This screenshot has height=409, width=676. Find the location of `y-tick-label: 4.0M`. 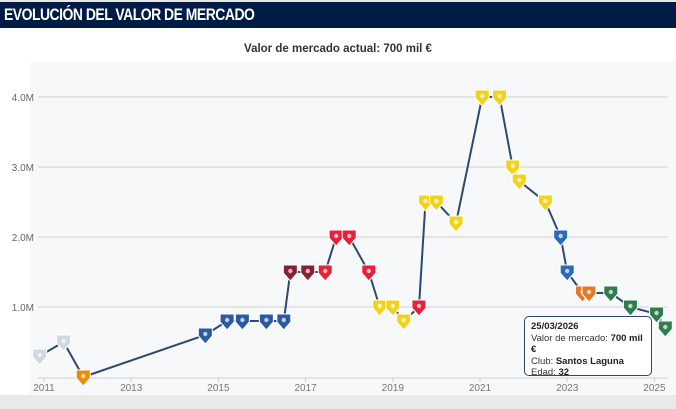

y-tick-label: 4.0M is located at coordinates (23, 98).